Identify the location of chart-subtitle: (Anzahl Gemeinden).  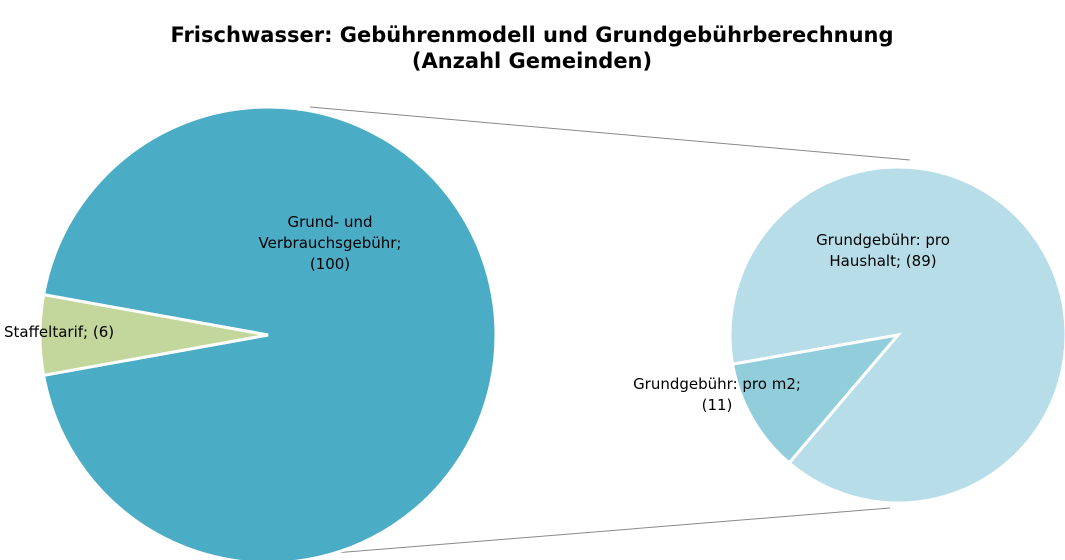
(532, 61).